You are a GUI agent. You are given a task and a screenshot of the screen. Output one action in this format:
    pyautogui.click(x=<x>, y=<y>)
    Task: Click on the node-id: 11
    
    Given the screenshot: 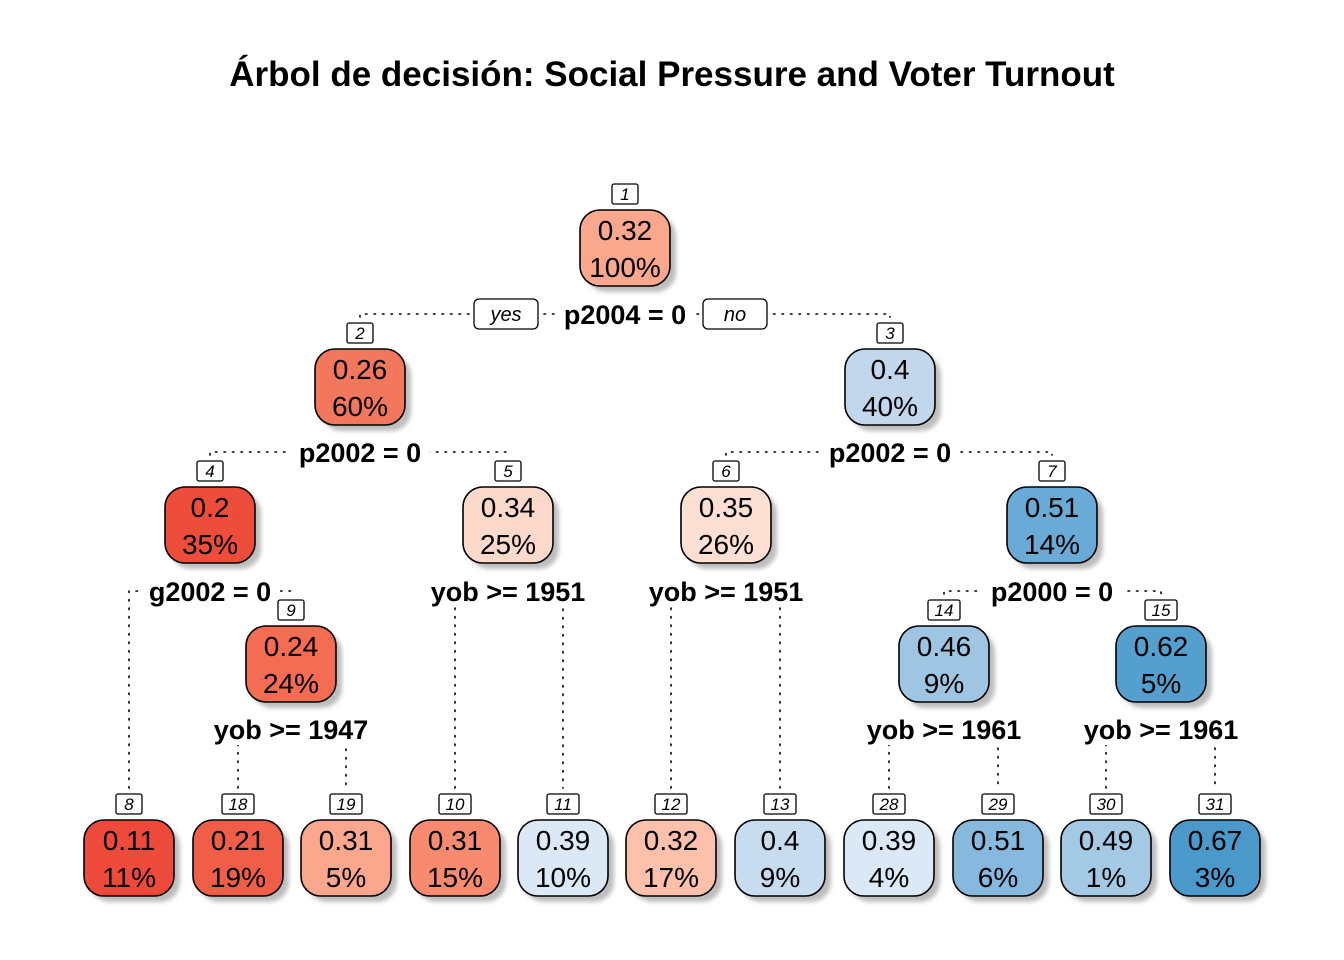 What is the action you would take?
    pyautogui.click(x=563, y=804)
    